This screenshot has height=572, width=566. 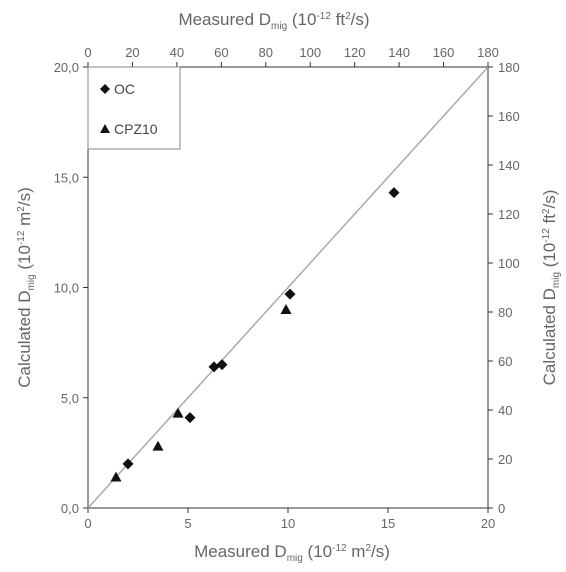 I want to click on x-axis-title-top: Measured Dmig (10-12 ft2/s), so click(x=273, y=21).